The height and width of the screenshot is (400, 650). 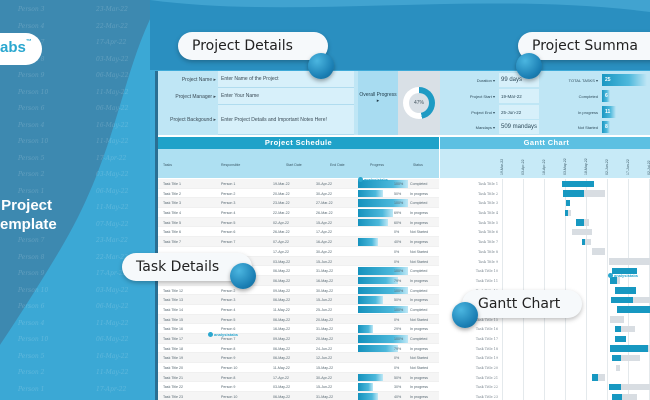 What do you see at coordinates (173, 319) in the screenshot?
I see `cell-task: Task Title 15` at bounding box center [173, 319].